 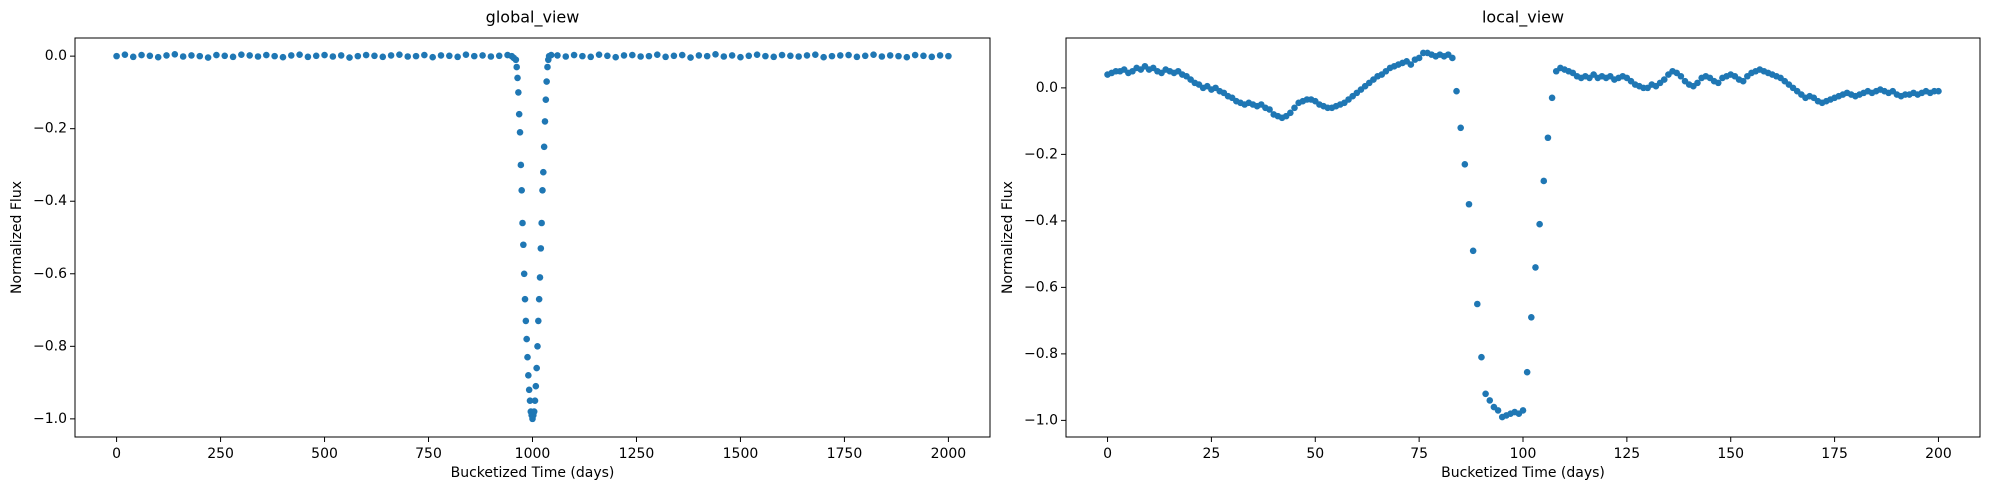 I want to click on x-tick-label: 175, so click(x=1834, y=454).